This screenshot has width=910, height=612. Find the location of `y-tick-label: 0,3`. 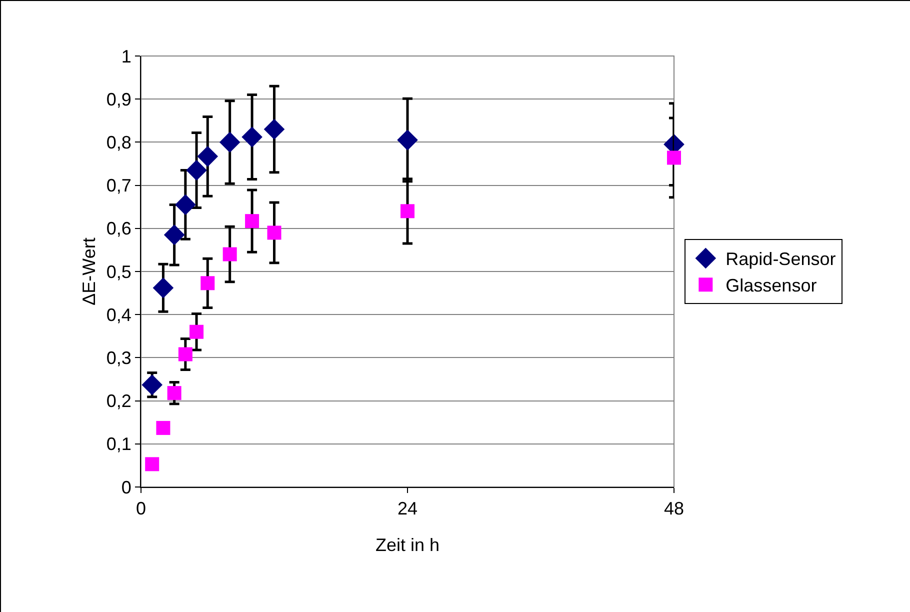

y-tick-label: 0,3 is located at coordinates (119, 358).